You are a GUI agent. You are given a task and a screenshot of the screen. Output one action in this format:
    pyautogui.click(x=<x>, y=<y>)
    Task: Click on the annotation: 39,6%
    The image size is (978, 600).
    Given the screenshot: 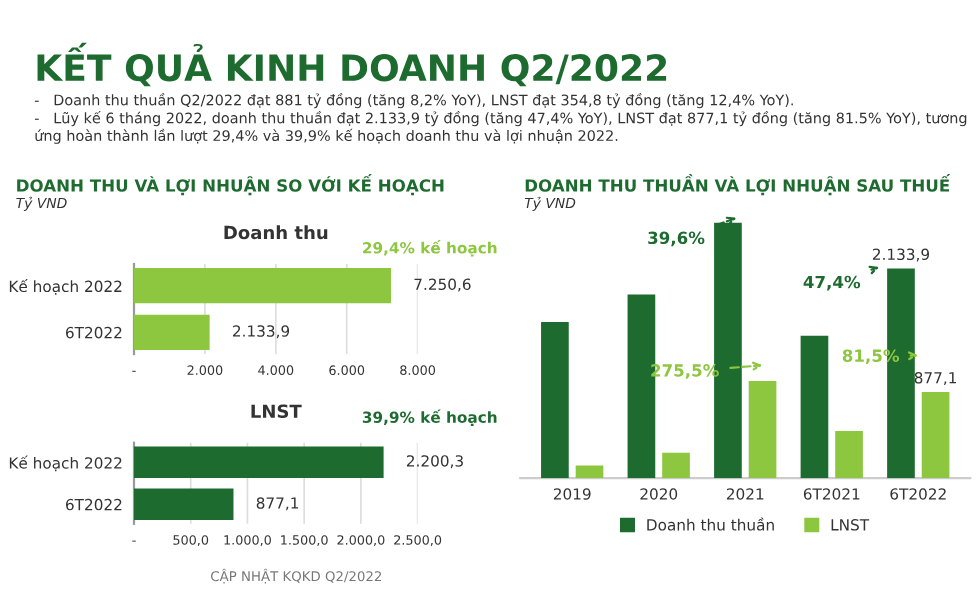 What is the action you would take?
    pyautogui.click(x=676, y=239)
    